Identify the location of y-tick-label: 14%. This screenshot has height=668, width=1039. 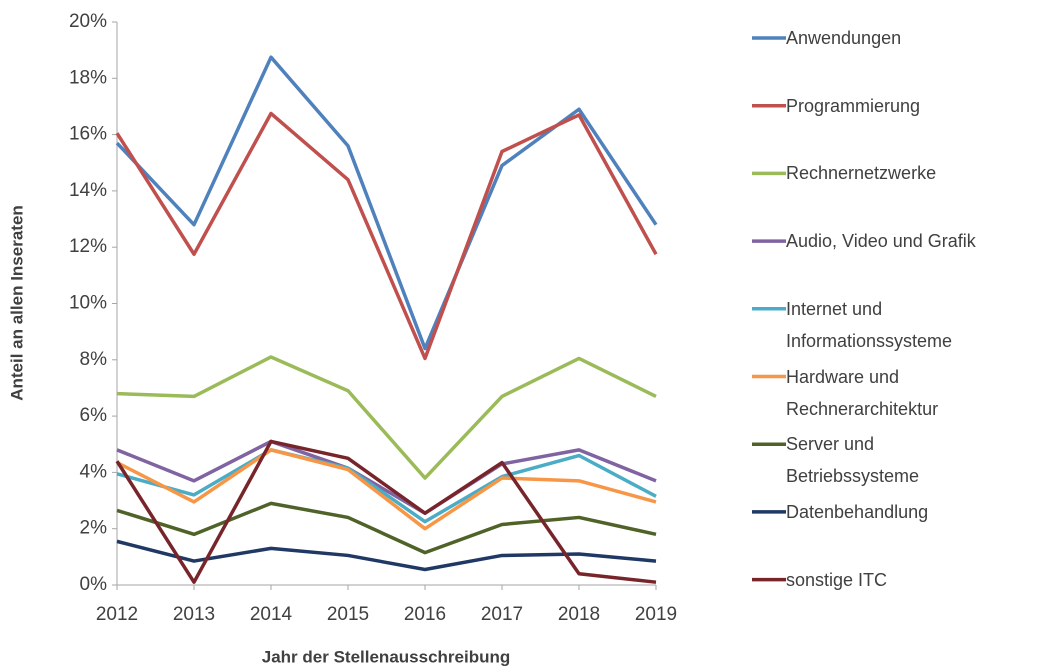
(88, 190).